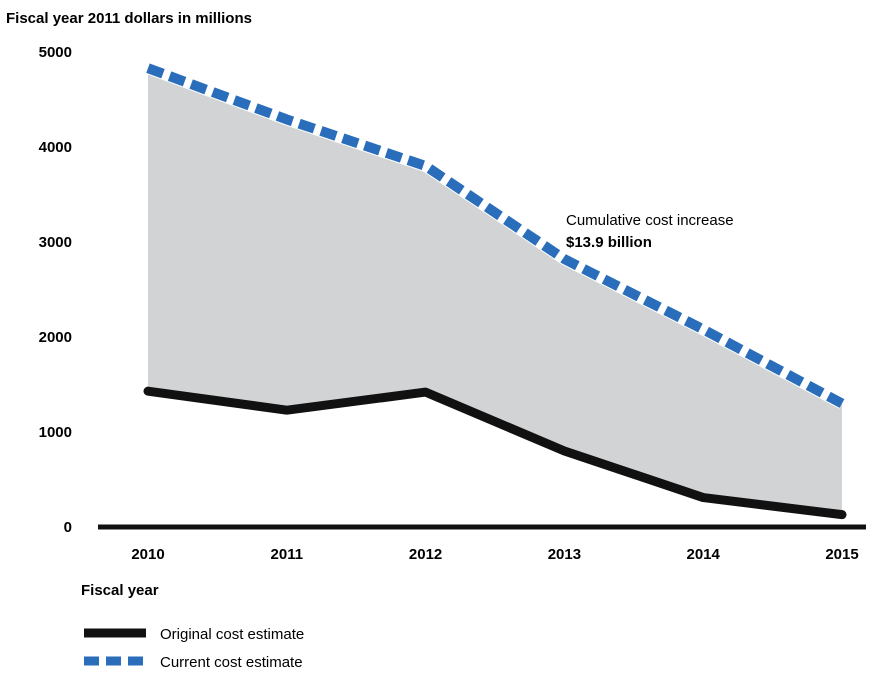 The width and height of the screenshot is (874, 673). Describe the element at coordinates (609, 242) in the screenshot. I see `annotation-line-2: $13.9 billion` at that location.